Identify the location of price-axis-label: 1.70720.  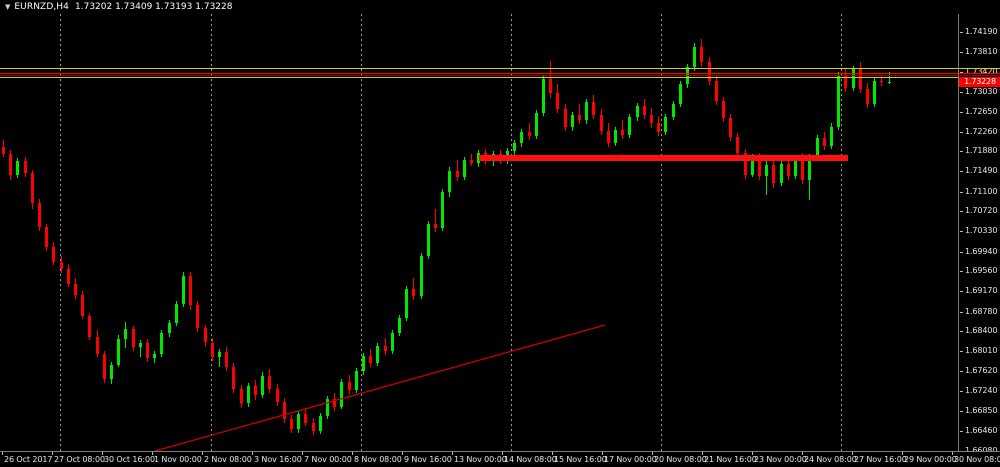
(981, 211).